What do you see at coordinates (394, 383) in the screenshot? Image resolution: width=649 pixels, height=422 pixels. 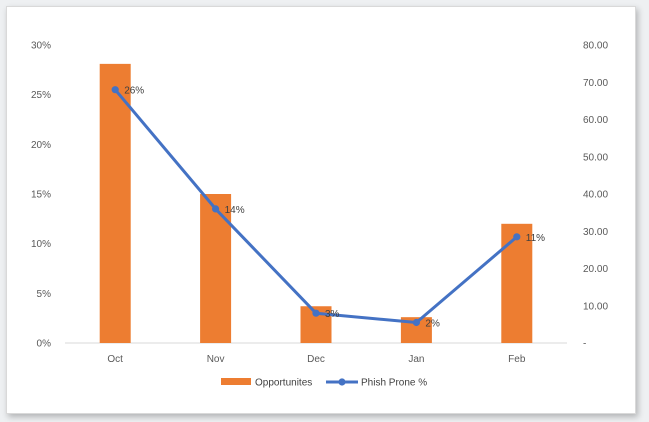 I see `legend-label: Phish Prone %` at bounding box center [394, 383].